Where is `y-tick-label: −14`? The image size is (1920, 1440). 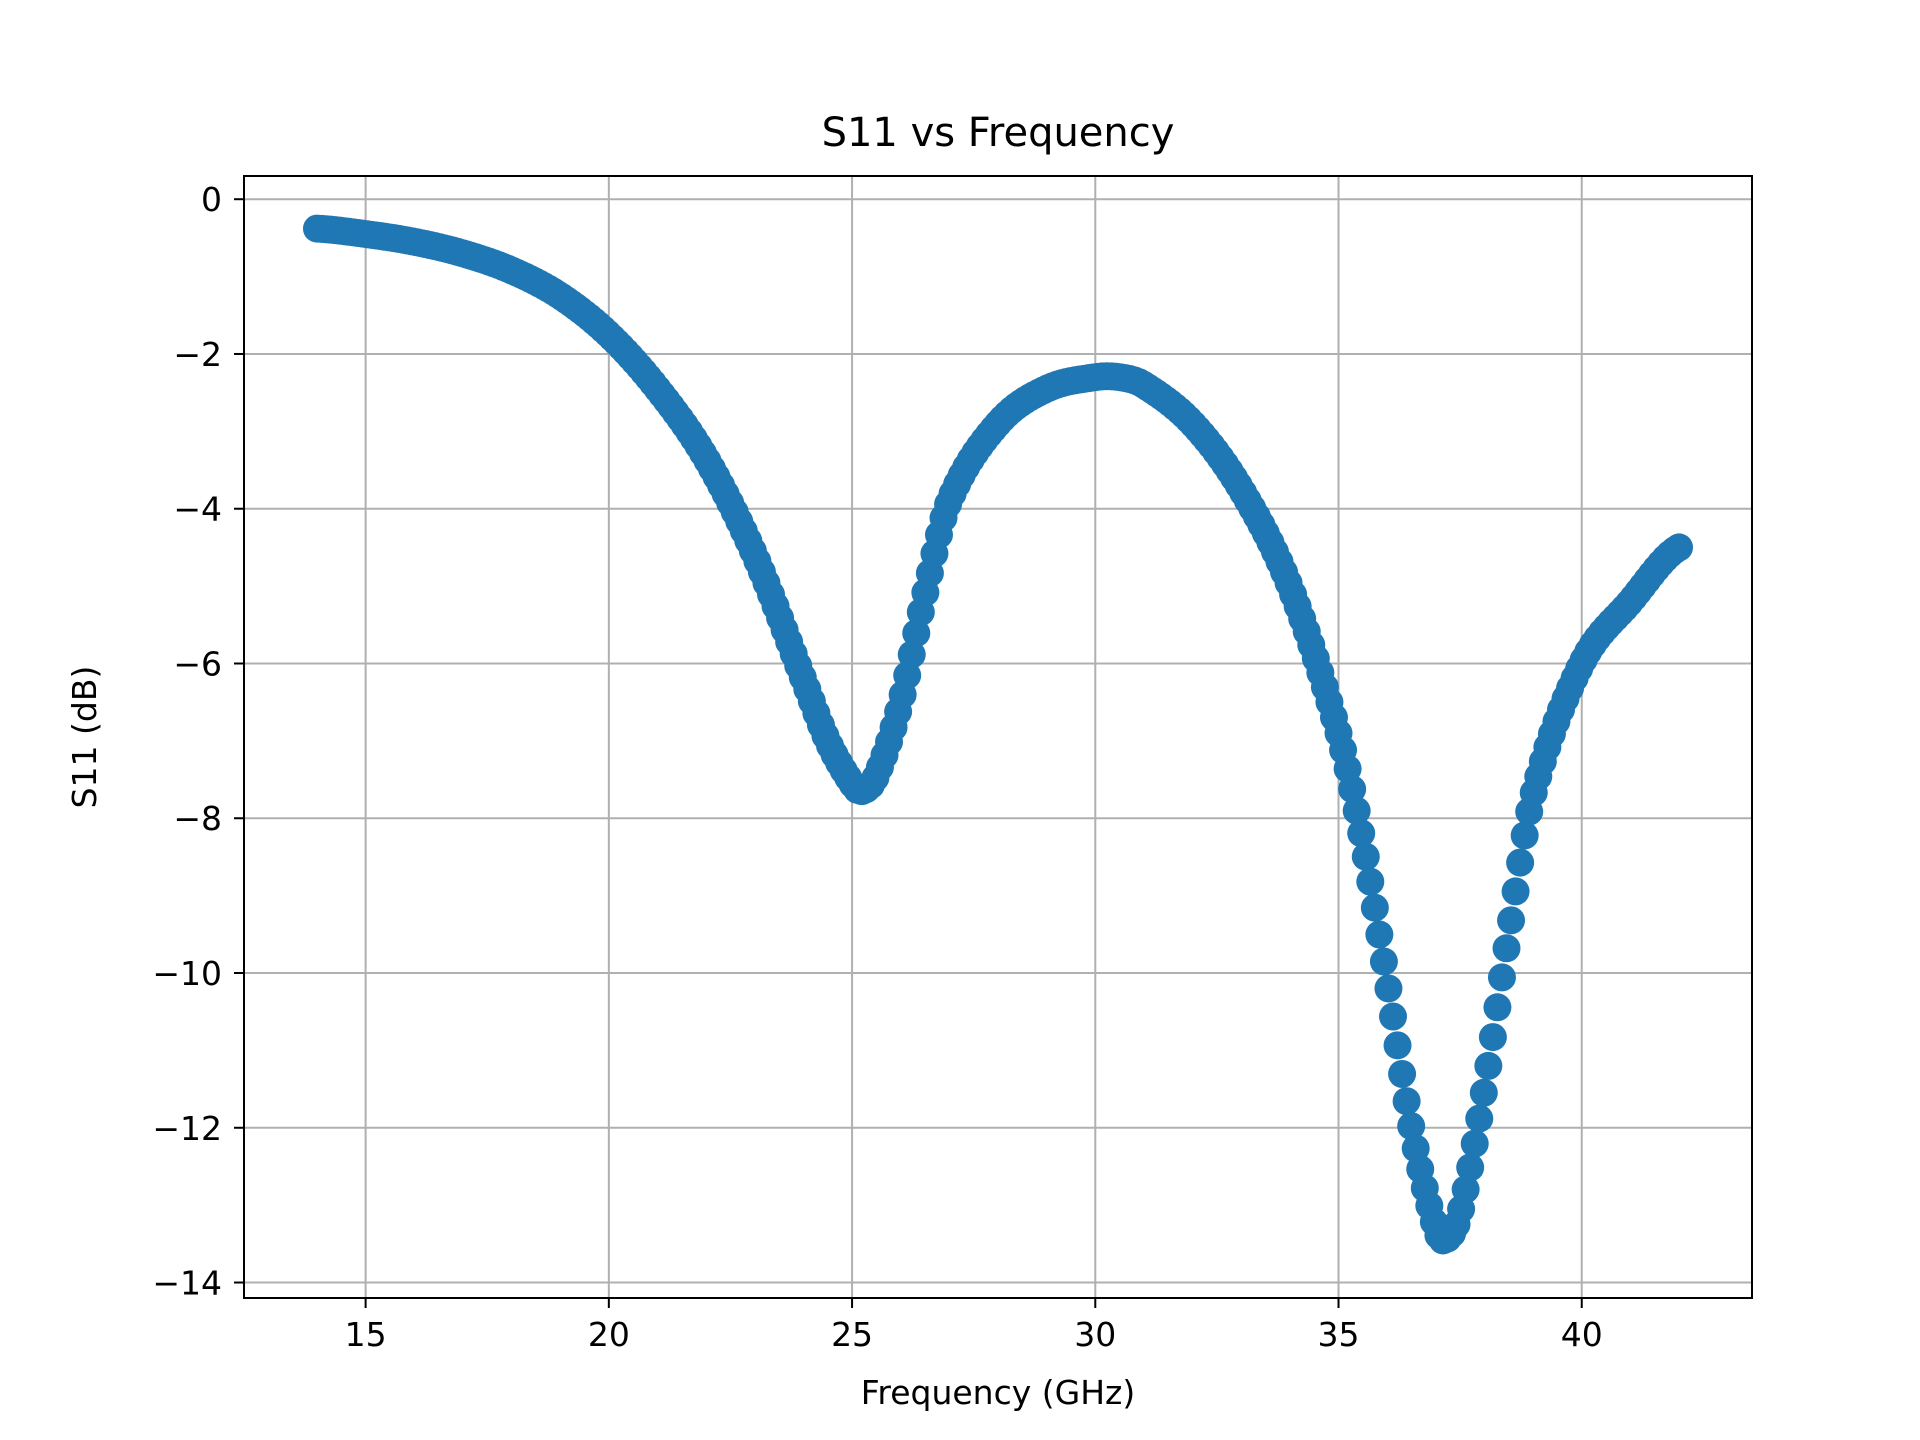 y-tick-label: −14 is located at coordinates (187, 1283).